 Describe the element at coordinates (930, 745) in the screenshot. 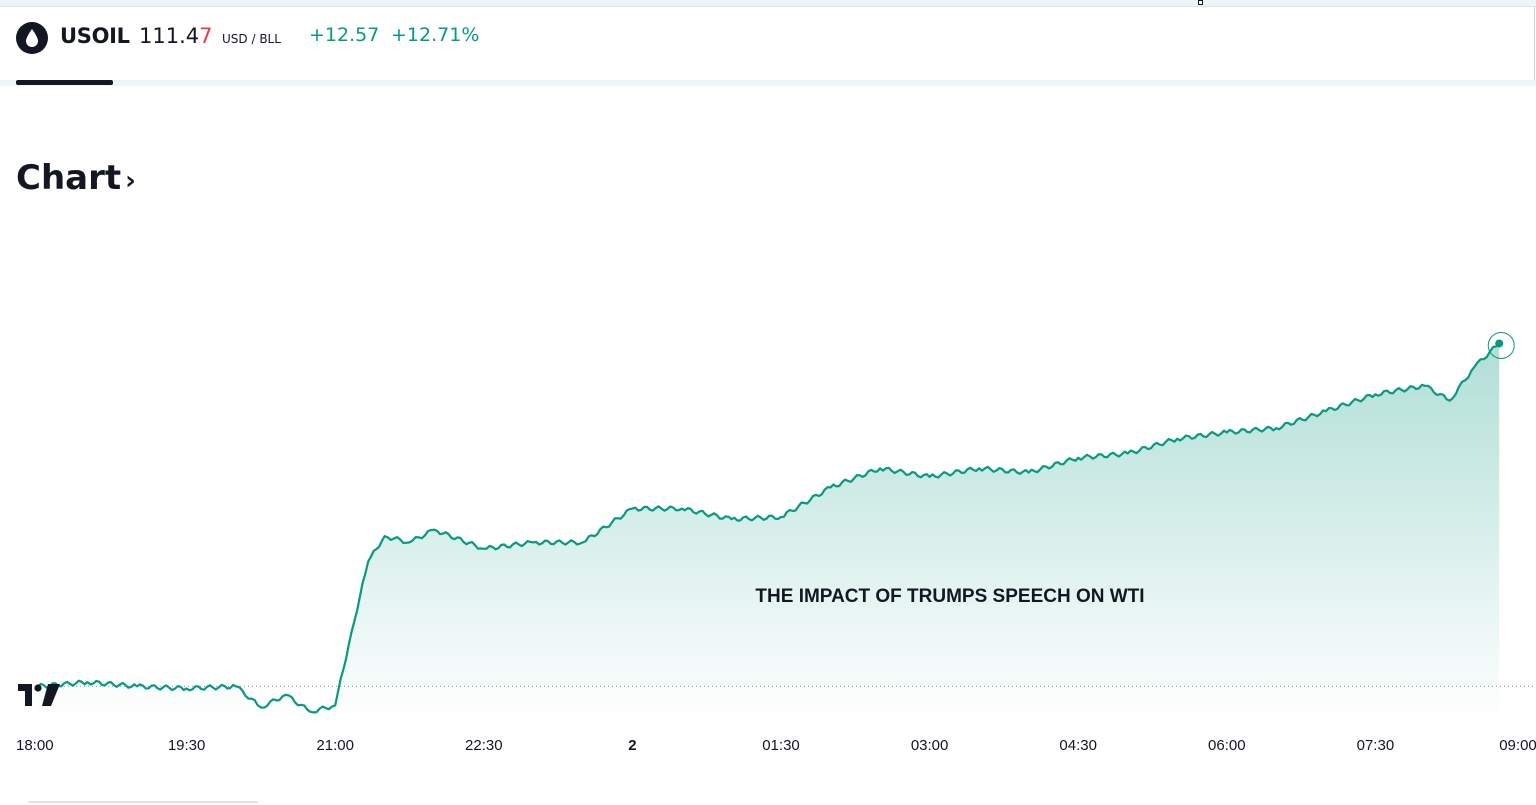

I see `x-tick-label: 03:00` at that location.